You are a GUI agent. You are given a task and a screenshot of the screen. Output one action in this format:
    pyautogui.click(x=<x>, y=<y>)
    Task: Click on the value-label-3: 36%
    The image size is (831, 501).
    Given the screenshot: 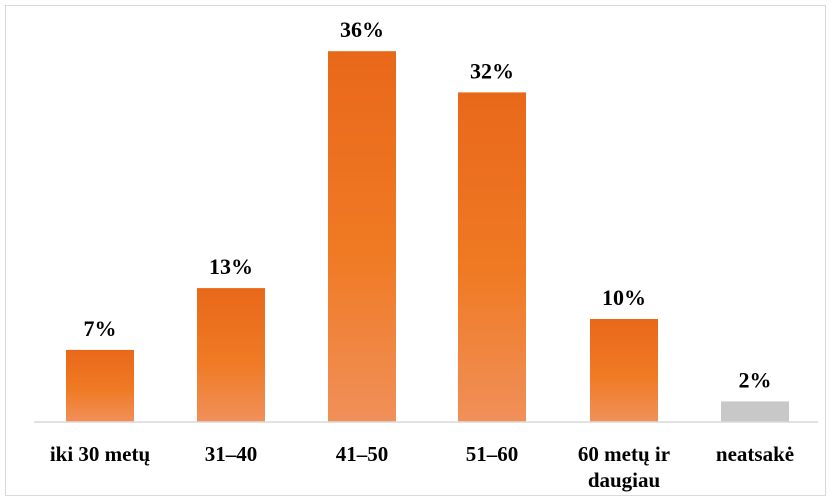 What is the action you would take?
    pyautogui.click(x=362, y=29)
    